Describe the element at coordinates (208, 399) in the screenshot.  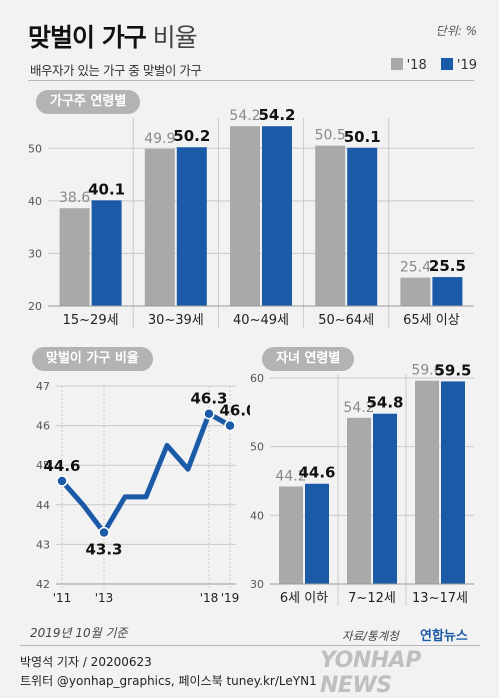
I see `ratio-value-label: 46.3` at that location.